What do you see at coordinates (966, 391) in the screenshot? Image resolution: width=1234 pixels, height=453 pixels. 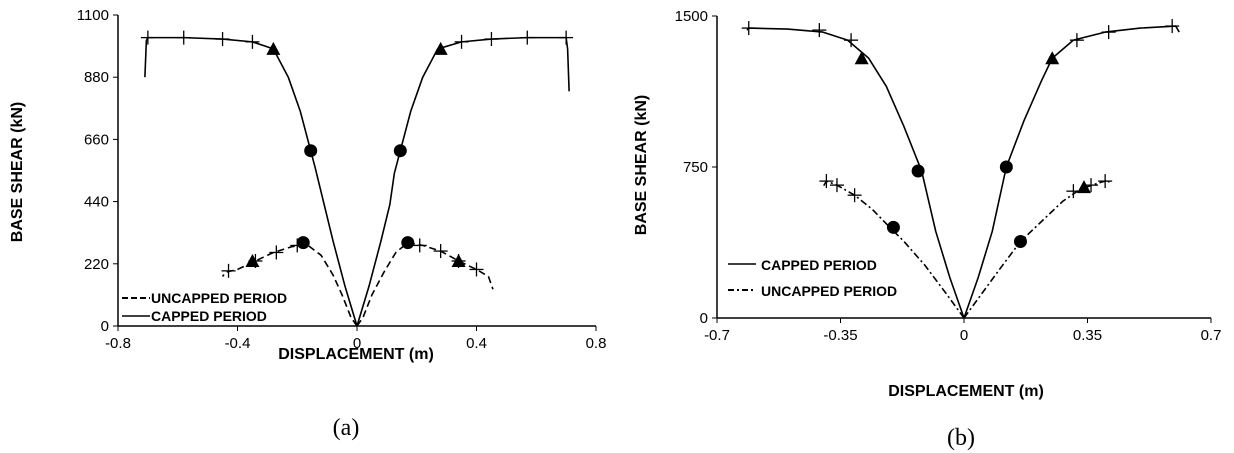 I see `chart-b-x-axis-label: DISPLACEMENT (m)` at bounding box center [966, 391].